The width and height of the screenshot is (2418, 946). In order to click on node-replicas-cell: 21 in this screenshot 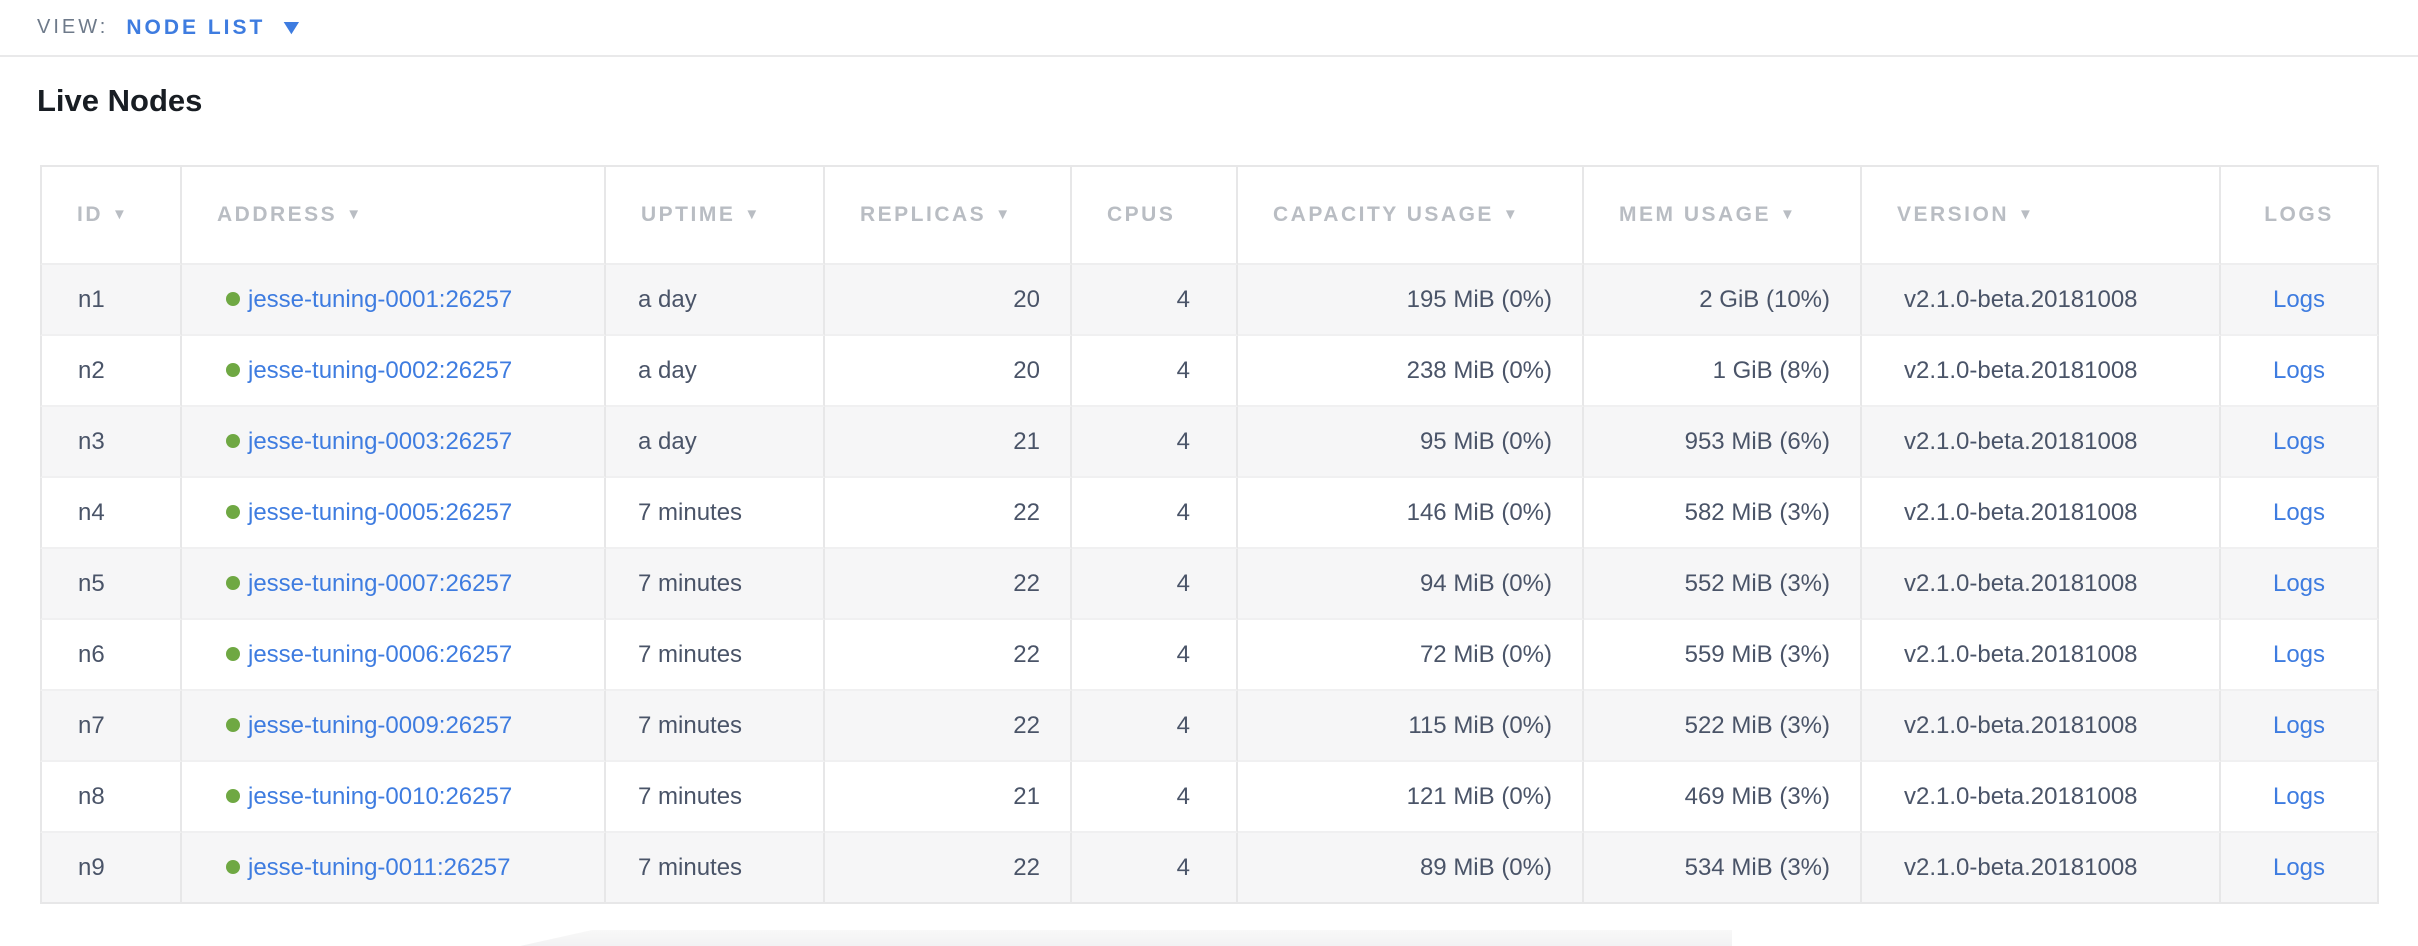, I will do `click(948, 797)`.